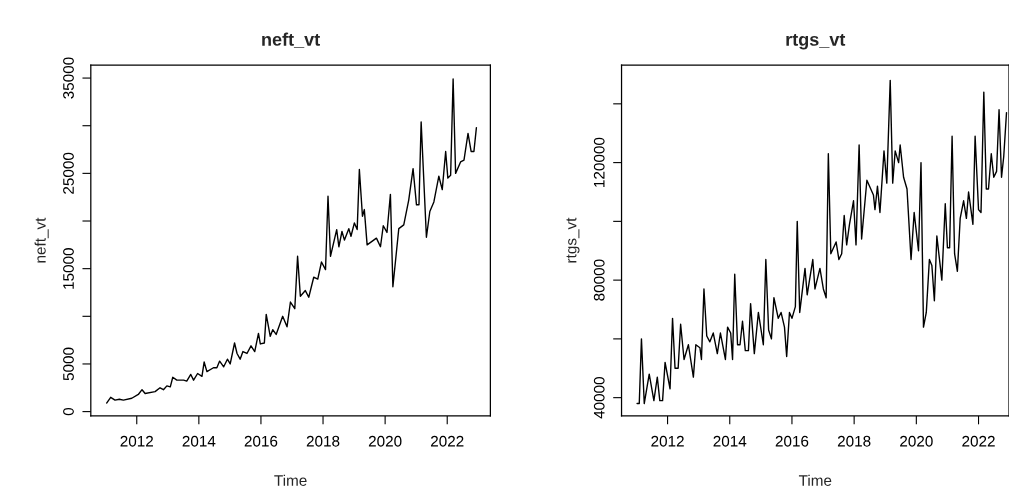 The width and height of the screenshot is (1009, 497). I want to click on y-tick-label: 5000, so click(68, 364).